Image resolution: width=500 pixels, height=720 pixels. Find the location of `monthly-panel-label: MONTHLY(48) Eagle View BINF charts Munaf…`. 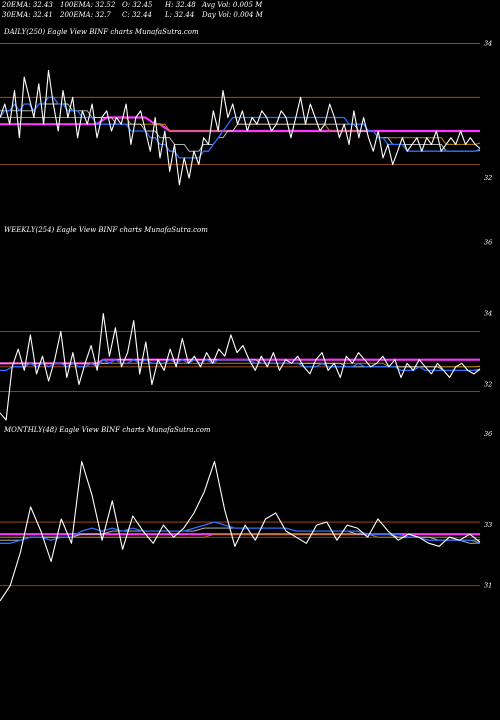

monthly-panel-label: MONTHLY(48) Eagle View BINF charts Munaf… is located at coordinates (107, 430).